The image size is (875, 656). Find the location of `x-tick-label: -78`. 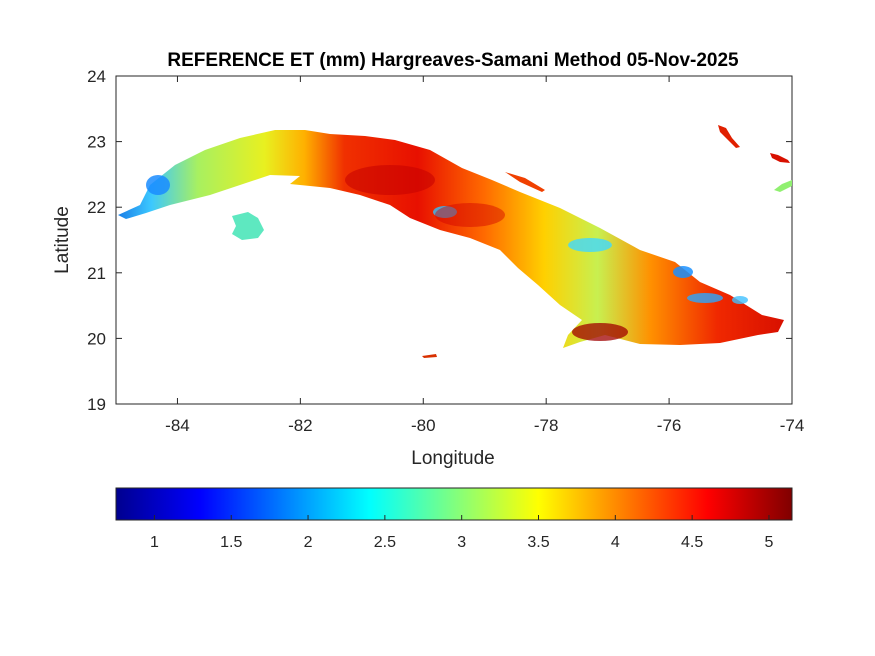

x-tick-label: -78 is located at coordinates (546, 425).